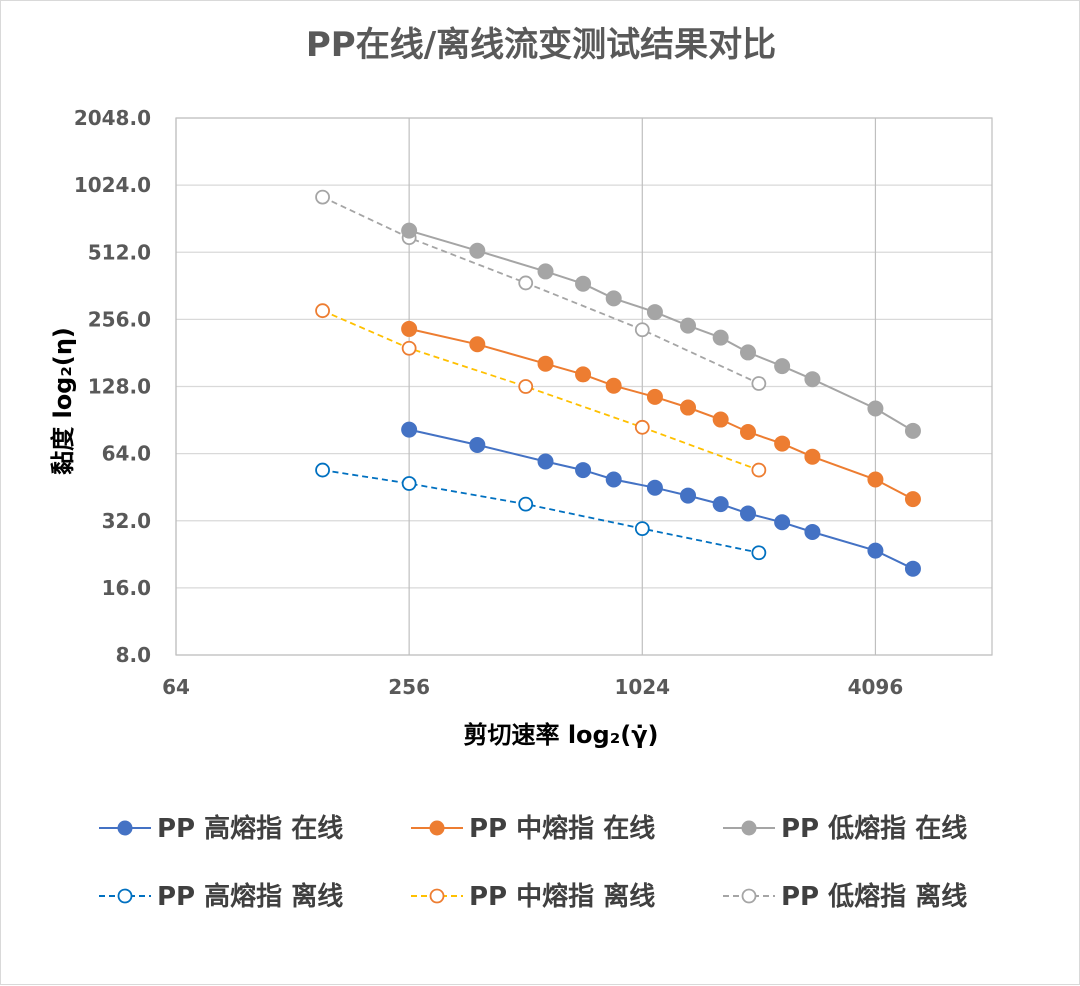  Describe the element at coordinates (112, 118) in the screenshot. I see `y-tick-label: 2048.0` at that location.